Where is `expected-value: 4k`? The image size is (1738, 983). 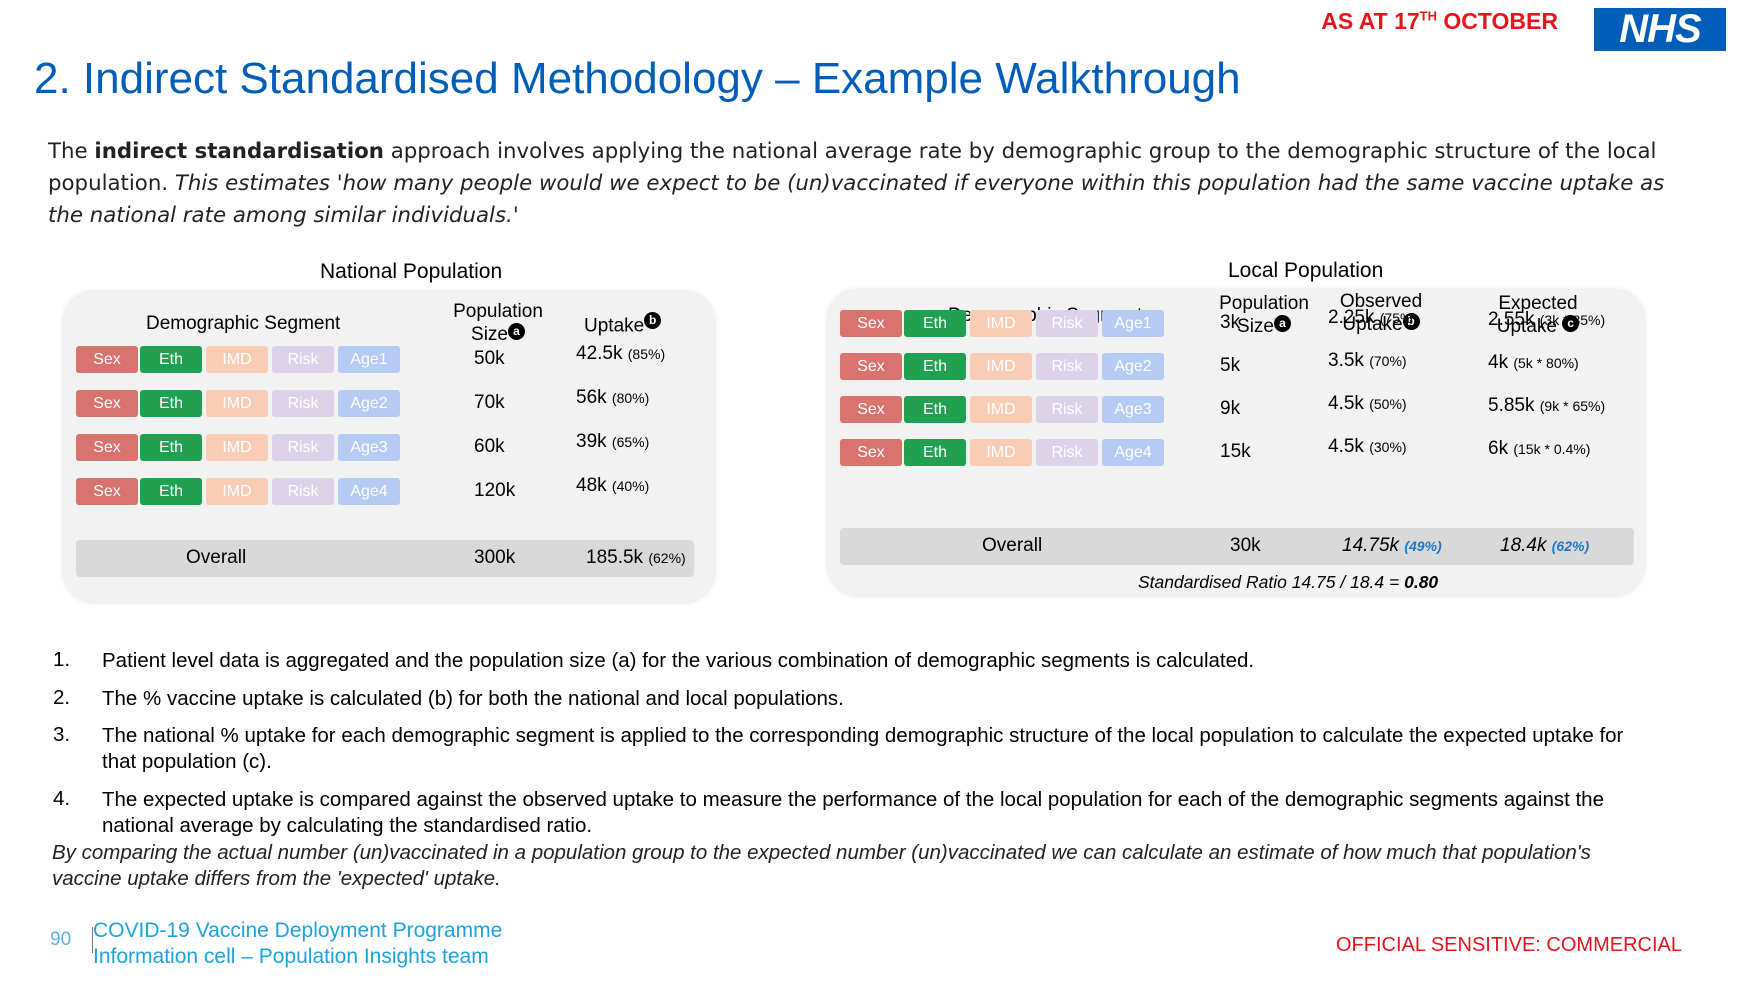 expected-value: 4k is located at coordinates (1498, 362).